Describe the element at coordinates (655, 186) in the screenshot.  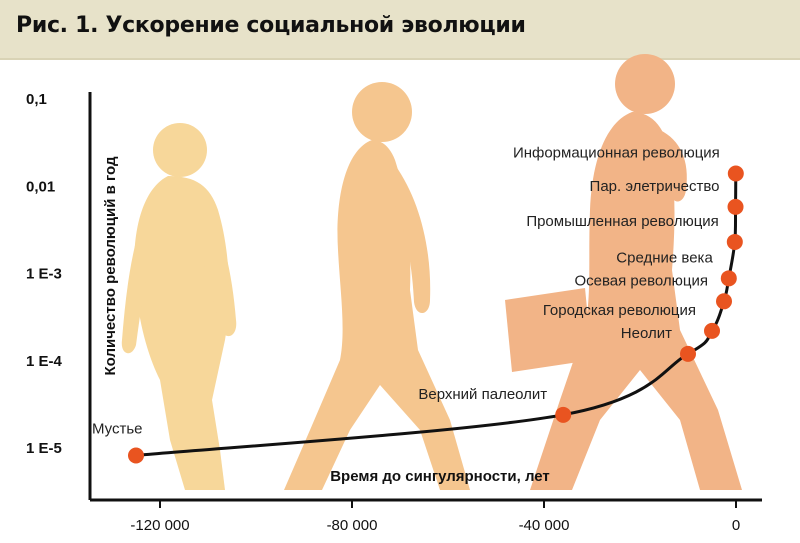
I see `data-label: Пар. элетричество` at that location.